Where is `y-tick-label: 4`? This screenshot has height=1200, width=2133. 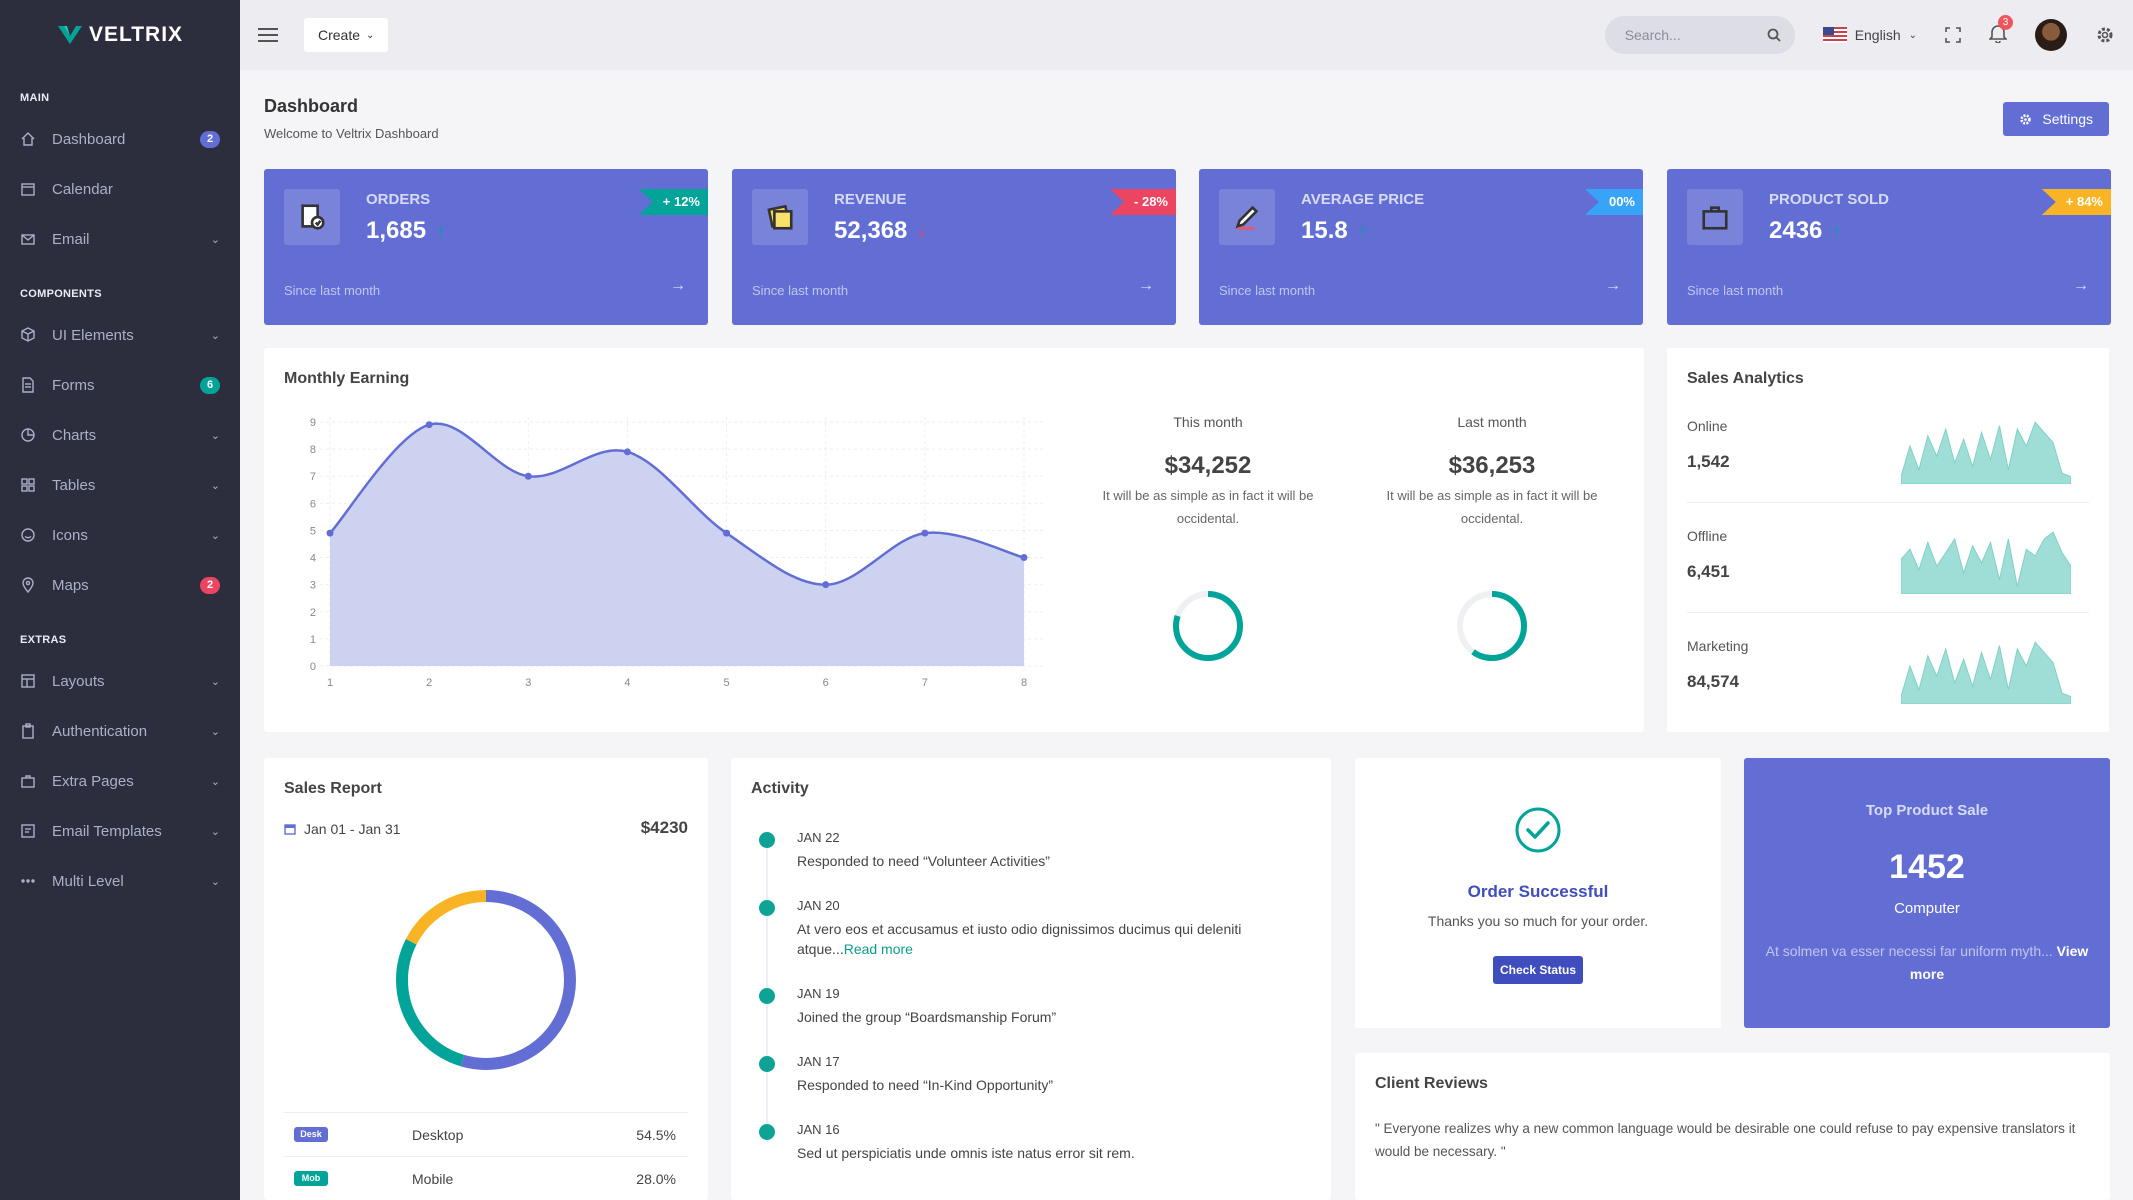 y-tick-label: 4 is located at coordinates (313, 559).